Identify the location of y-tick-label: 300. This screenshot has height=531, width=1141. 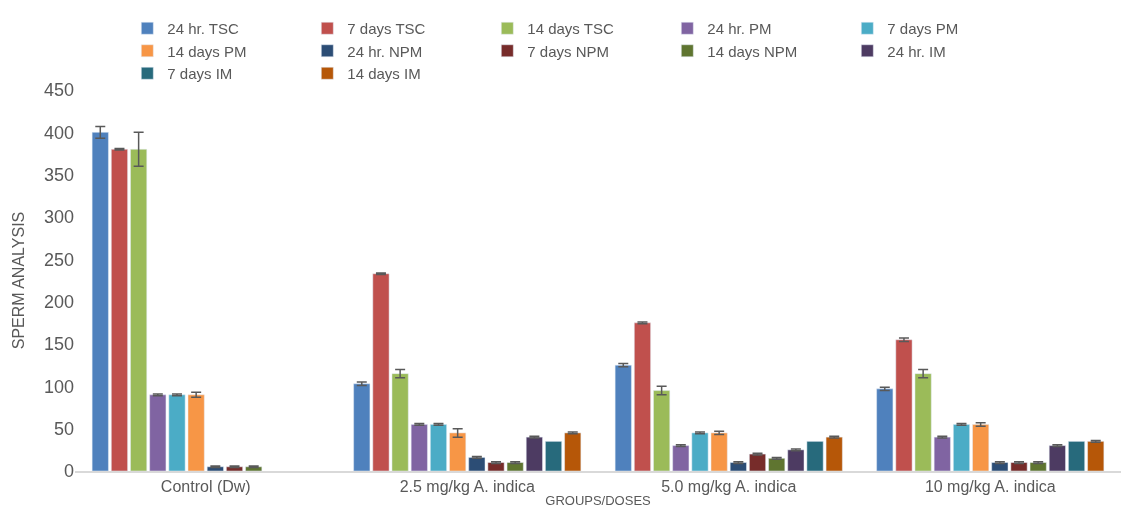
(58, 217).